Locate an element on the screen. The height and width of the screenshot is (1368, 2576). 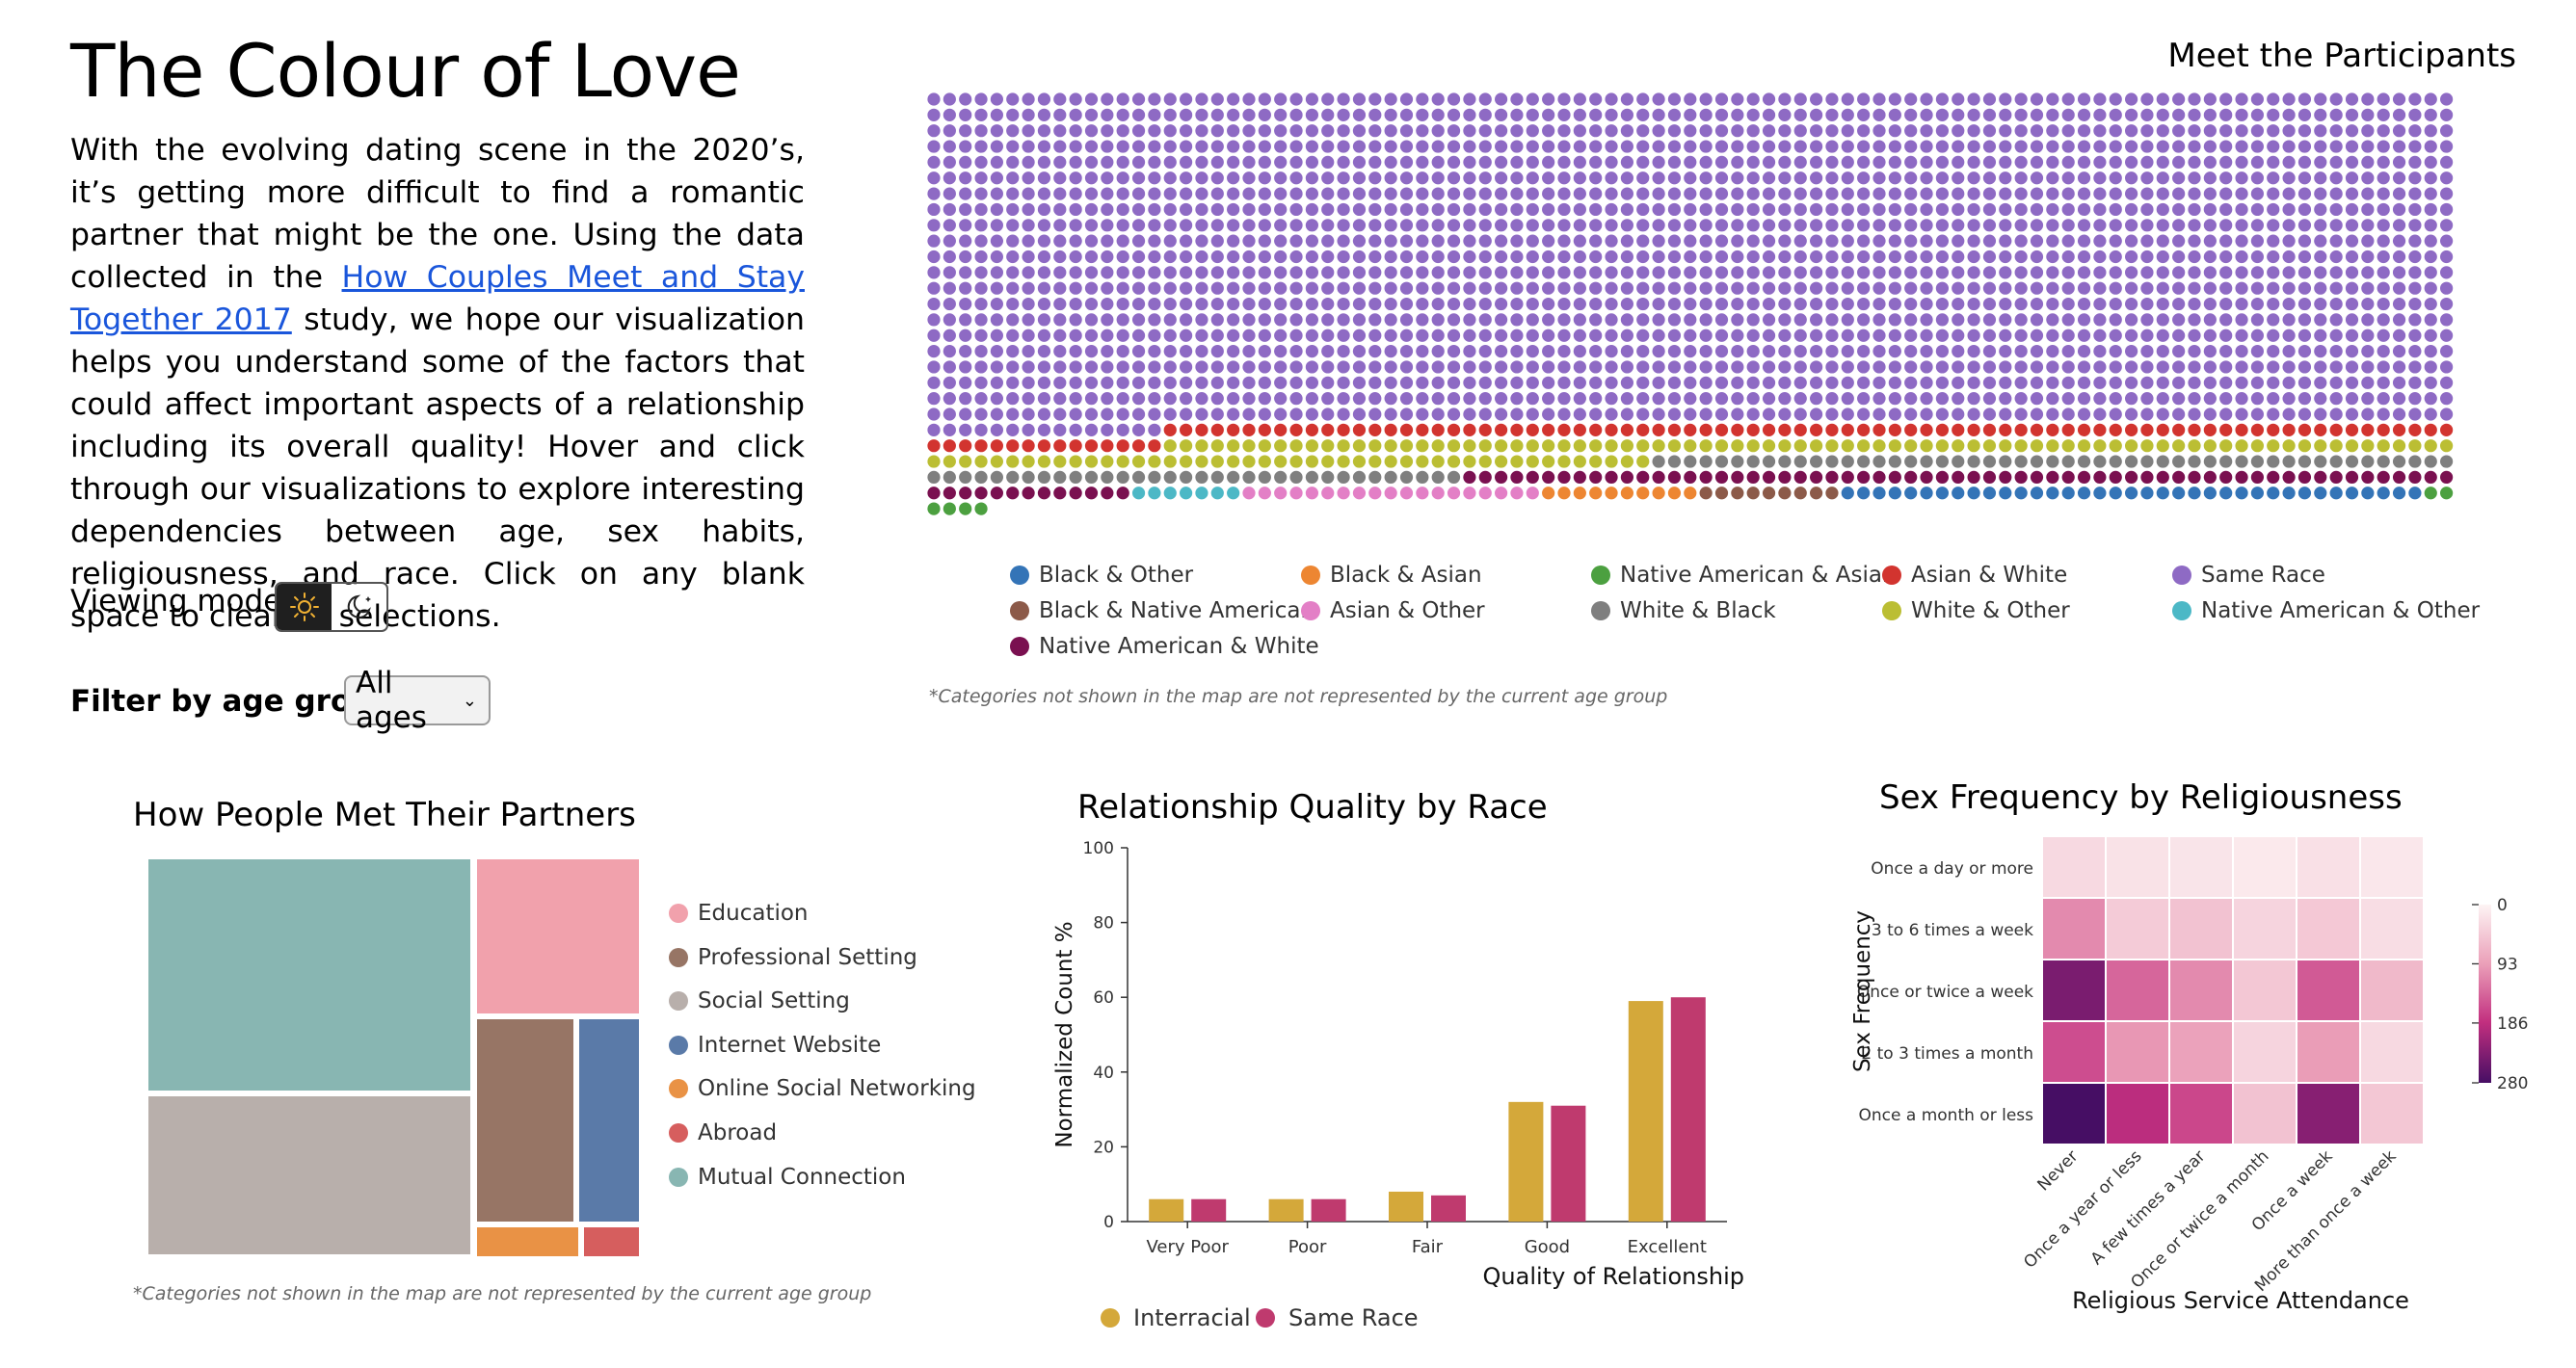
treemap-cell-social-setting is located at coordinates (309, 1175).